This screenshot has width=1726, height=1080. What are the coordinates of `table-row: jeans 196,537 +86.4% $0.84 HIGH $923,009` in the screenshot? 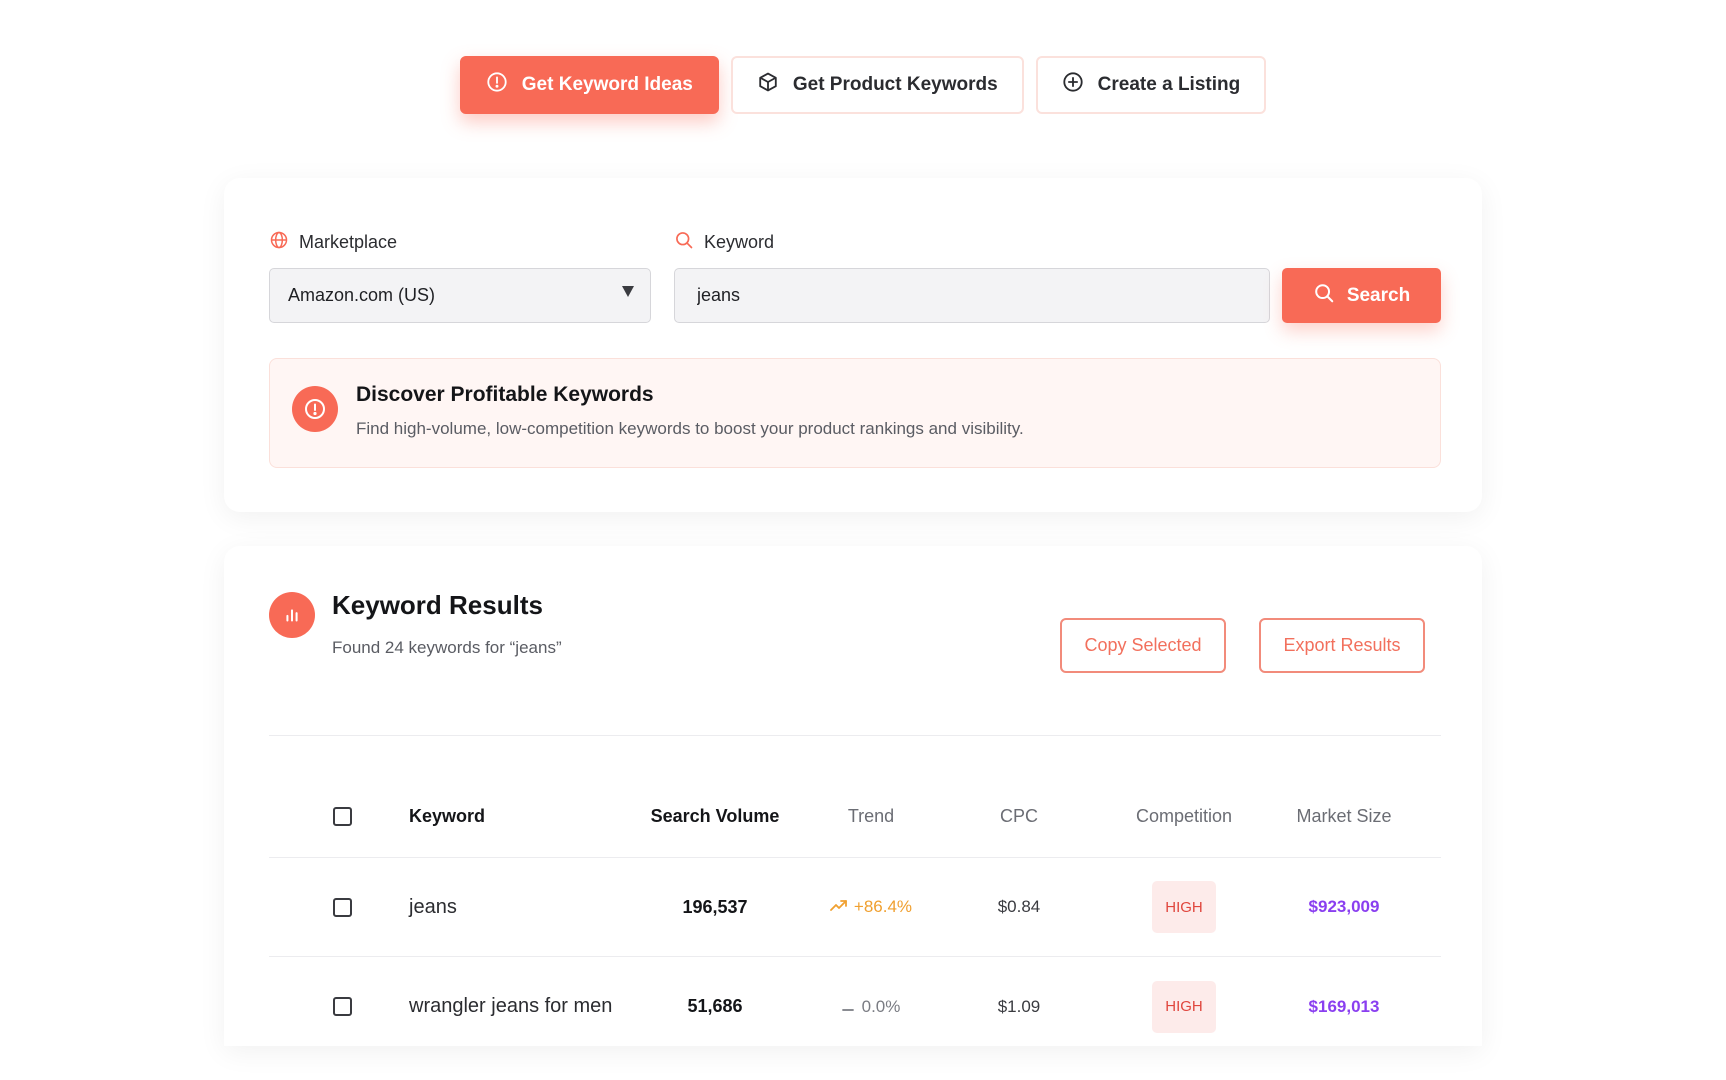 It's located at (855, 907).